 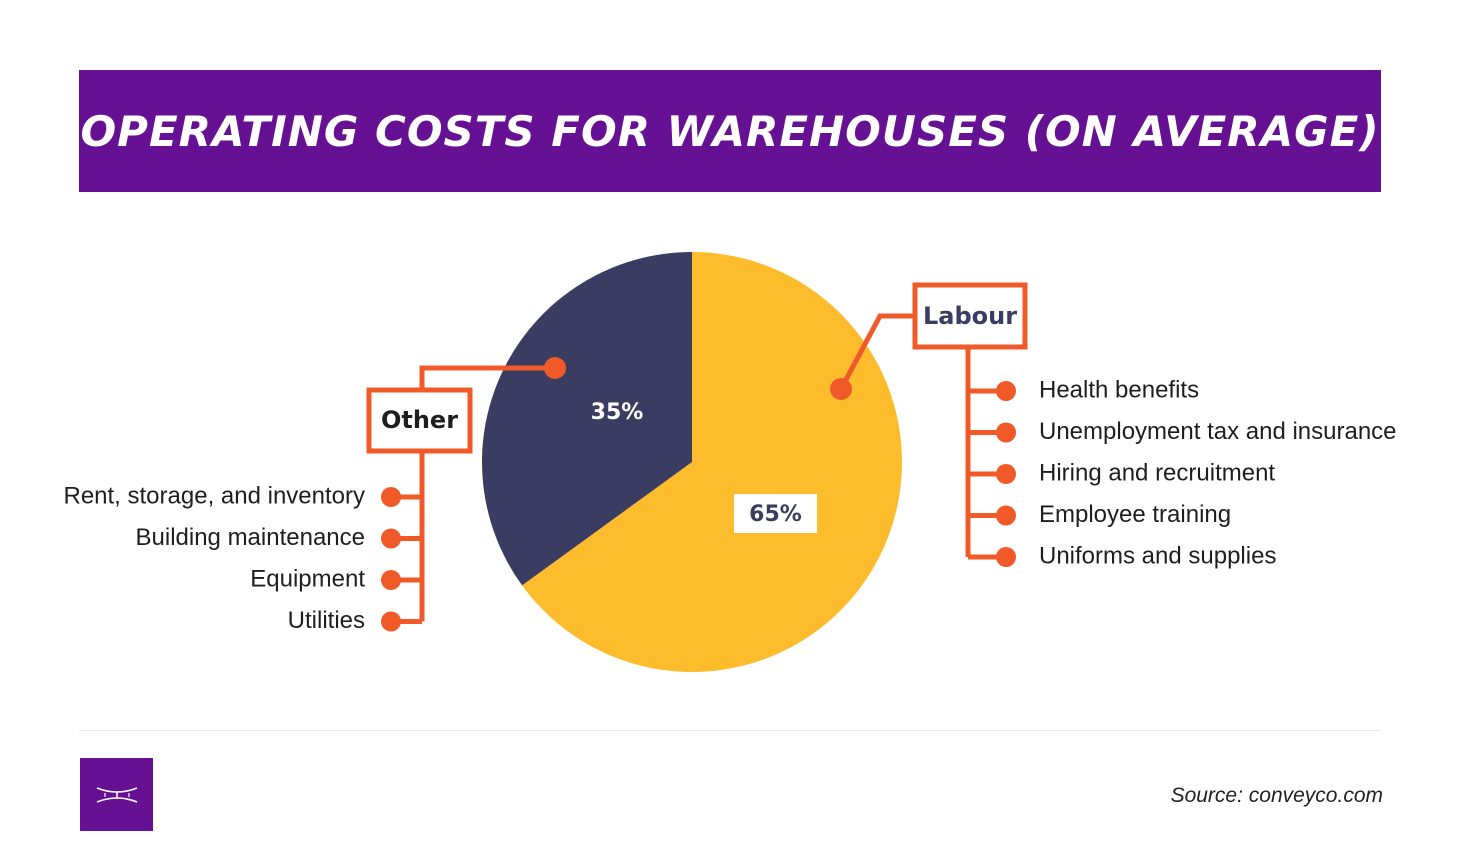 I want to click on other-box-label: Other, so click(x=419, y=420).